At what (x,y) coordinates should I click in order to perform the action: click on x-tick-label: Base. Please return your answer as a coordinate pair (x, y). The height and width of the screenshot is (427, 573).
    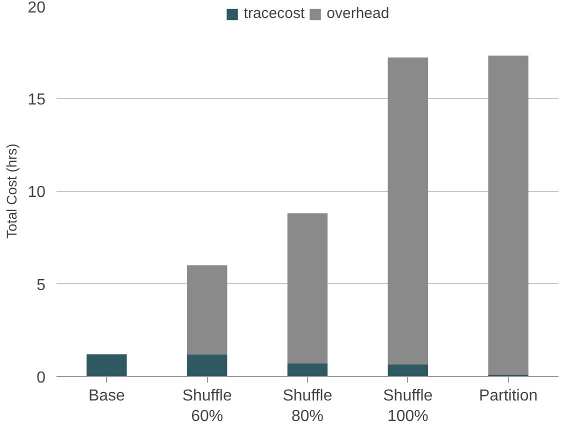
    Looking at the image, I should click on (107, 396).